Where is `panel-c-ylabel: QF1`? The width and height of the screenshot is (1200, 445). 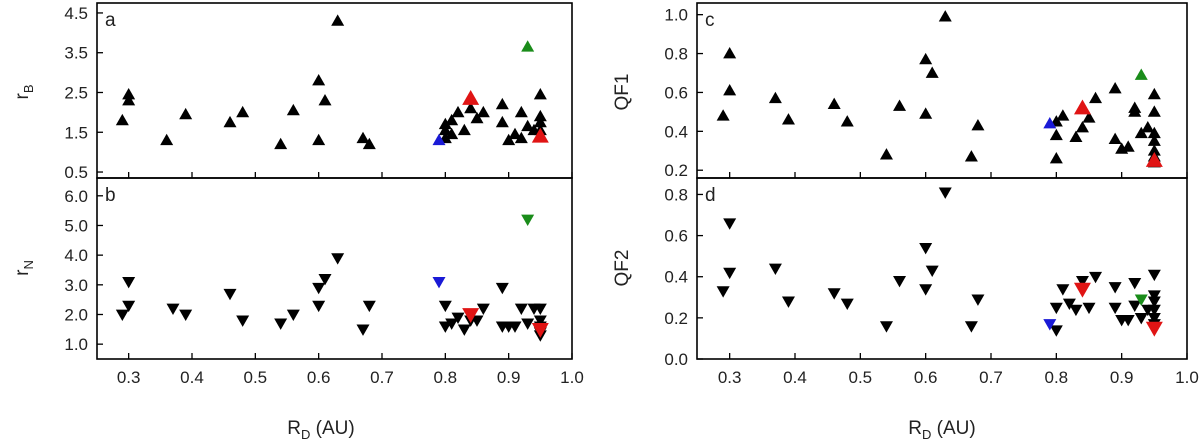
panel-c-ylabel: QF1 is located at coordinates (622, 92).